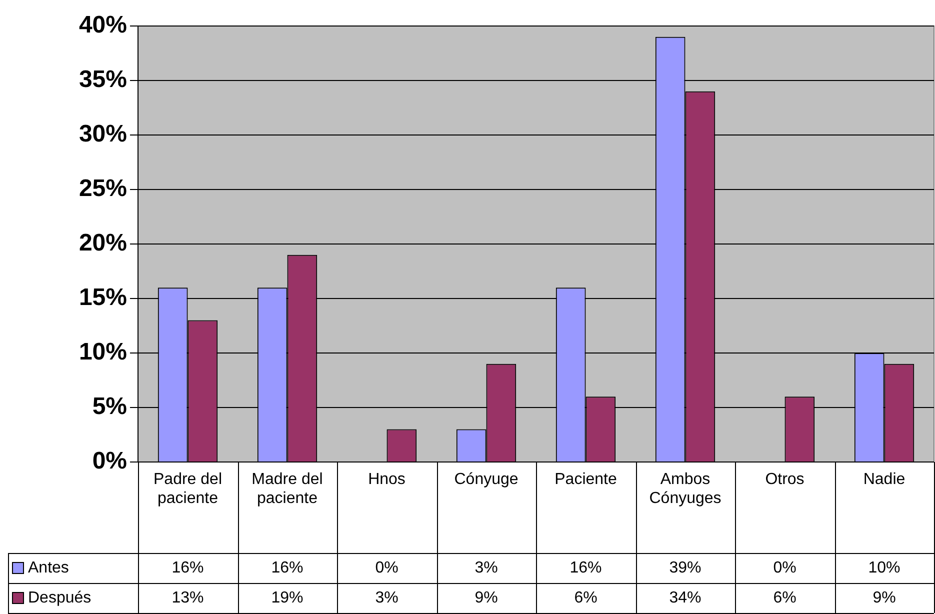 The width and height of the screenshot is (935, 614). I want to click on data-label: 10%, so click(884, 567).